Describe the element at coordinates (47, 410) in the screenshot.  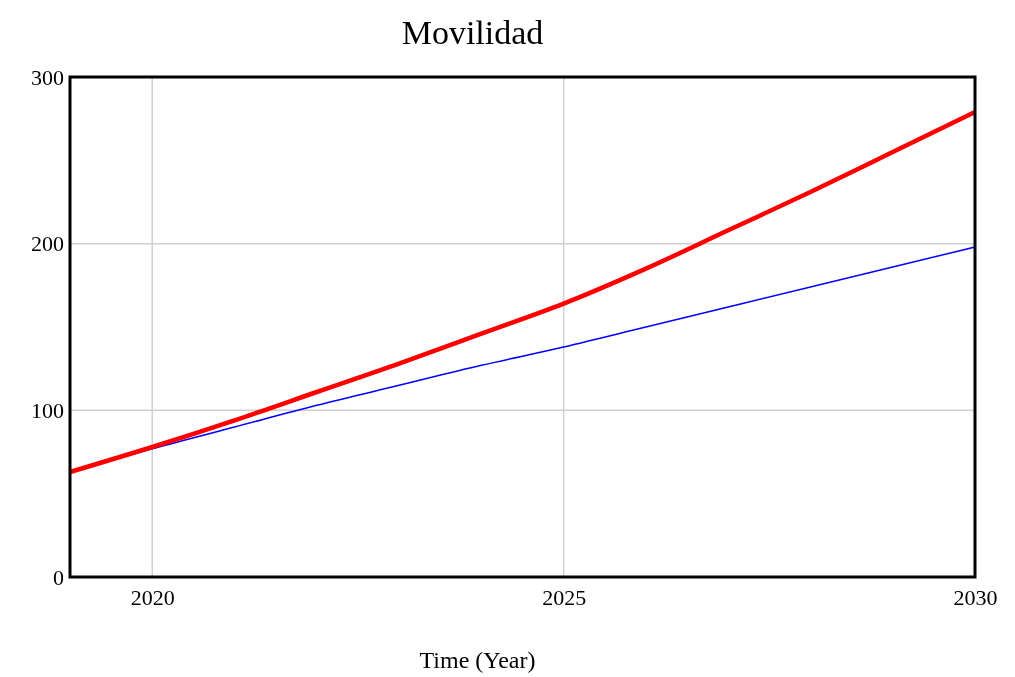
I see `y-tick-label: 100` at that location.